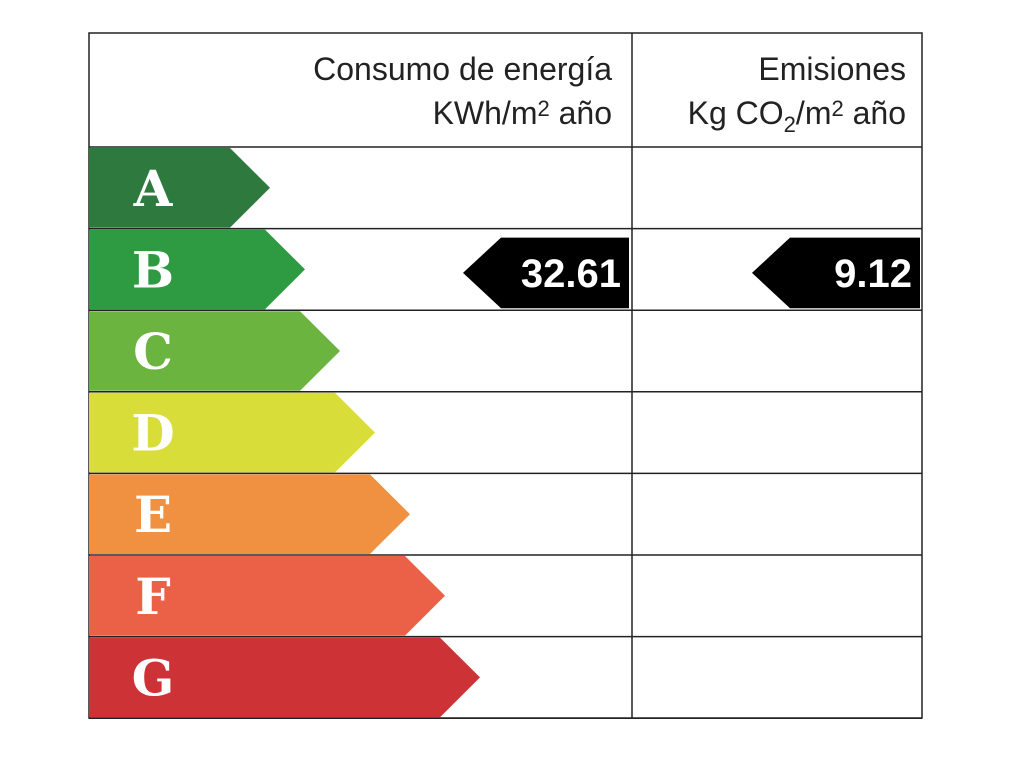 The image size is (1020, 765). What do you see at coordinates (153, 188) in the screenshot?
I see `rating-letter: A` at bounding box center [153, 188].